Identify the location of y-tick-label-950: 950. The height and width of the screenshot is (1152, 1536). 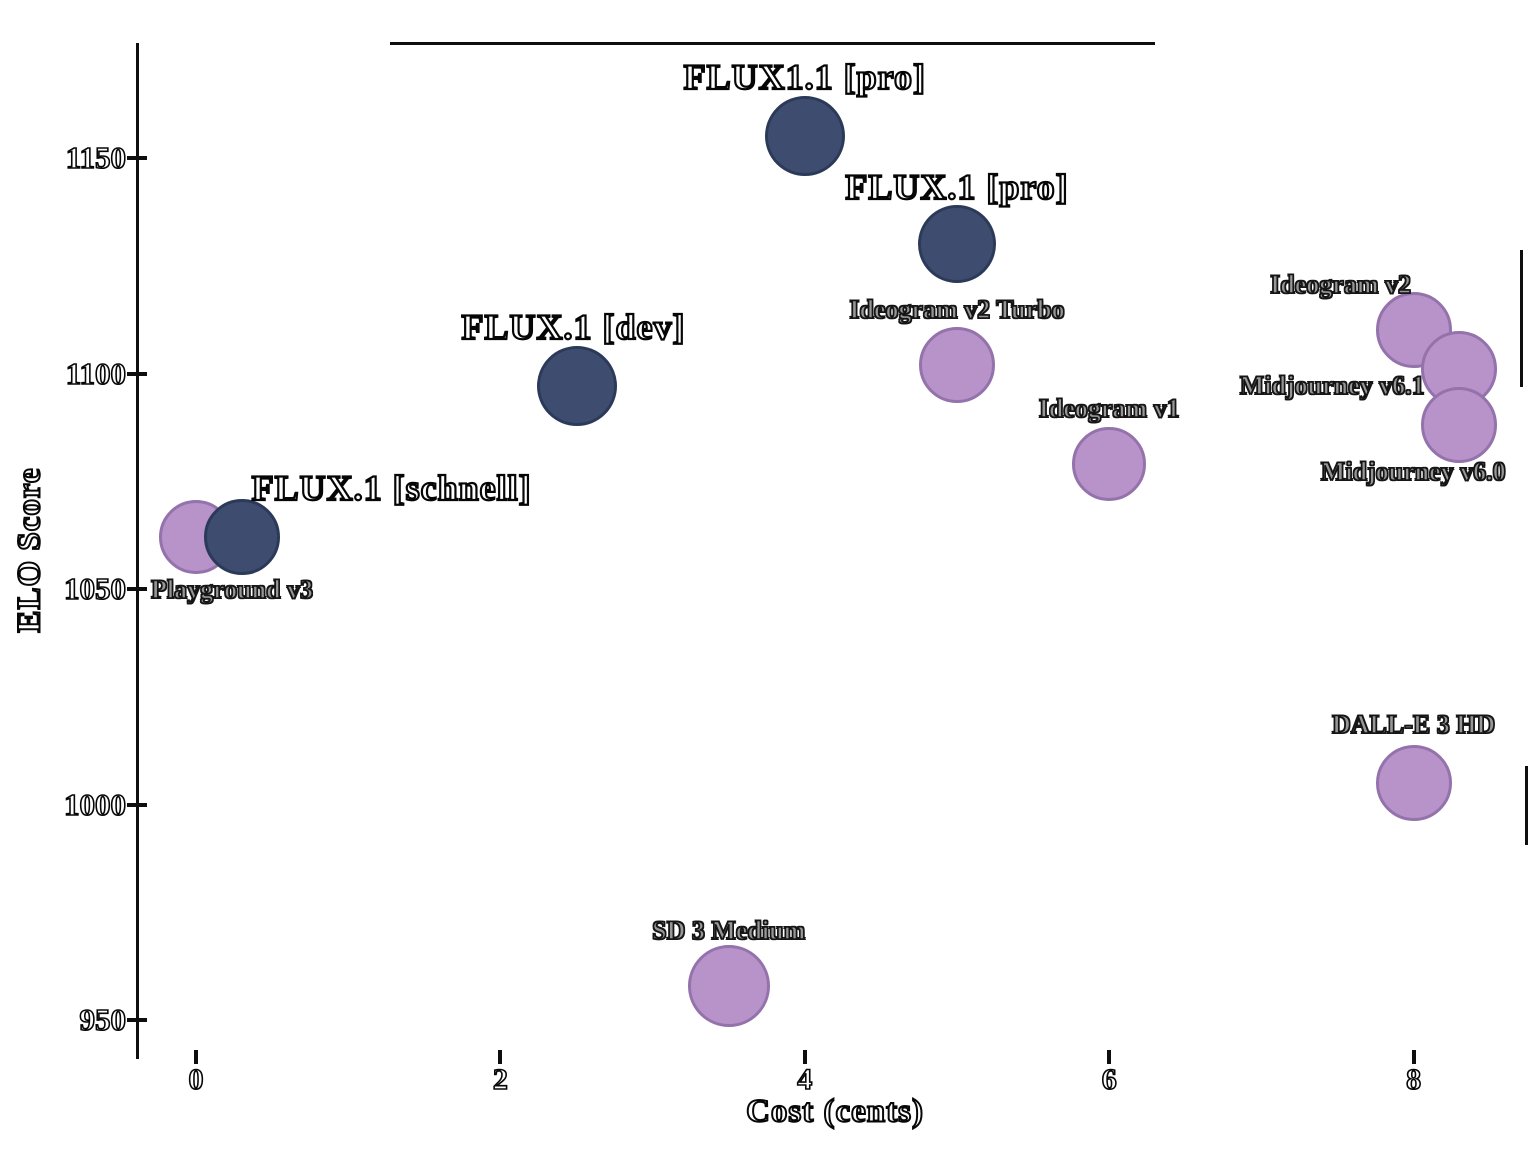
(103, 1019).